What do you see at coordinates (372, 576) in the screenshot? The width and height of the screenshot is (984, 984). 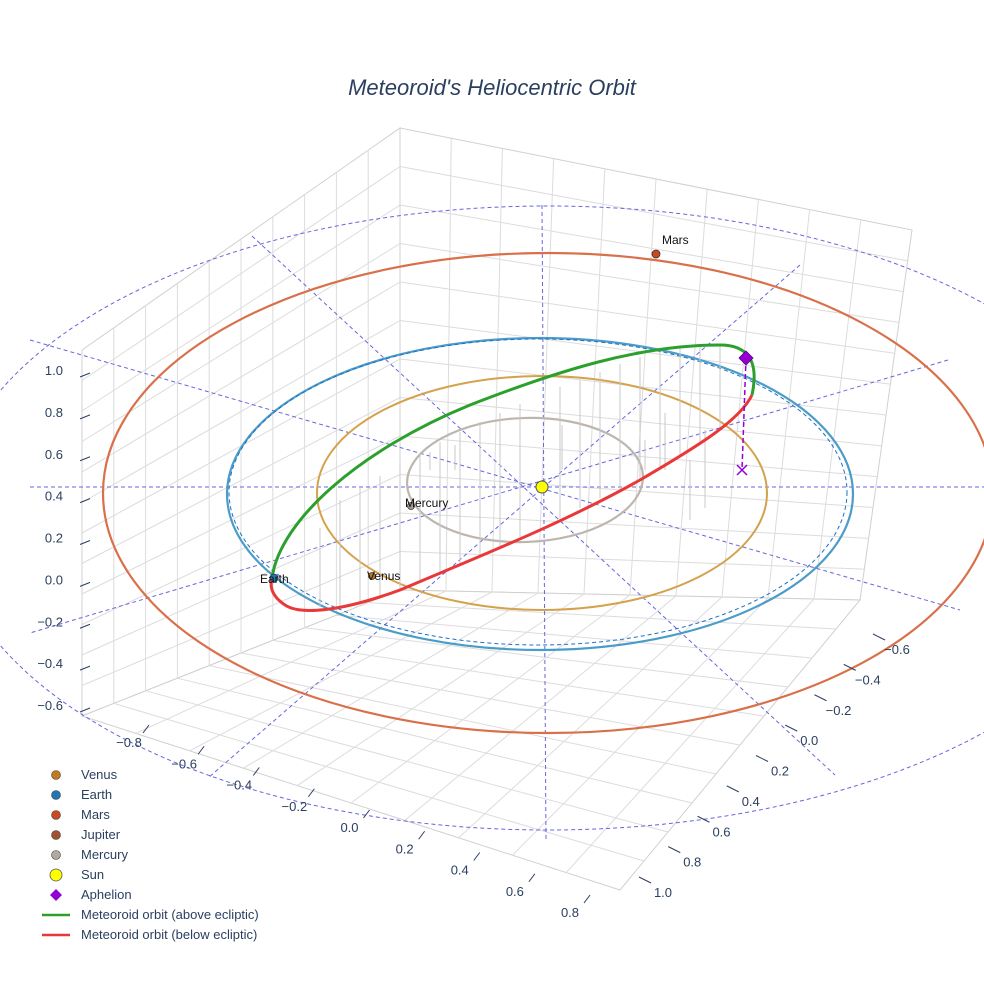 I see `venus-marker` at bounding box center [372, 576].